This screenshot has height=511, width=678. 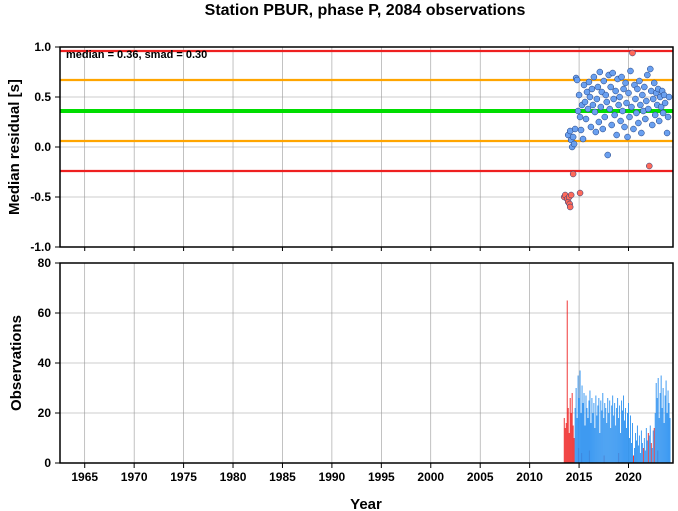 I want to click on residual-points, so click(x=616, y=130).